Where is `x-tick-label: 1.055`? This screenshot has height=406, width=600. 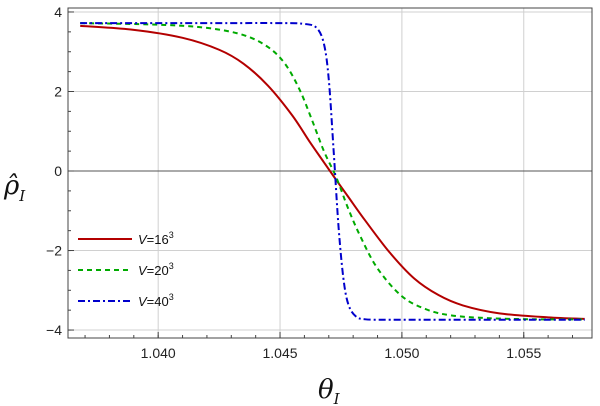
x-tick-label: 1.055 is located at coordinates (523, 353).